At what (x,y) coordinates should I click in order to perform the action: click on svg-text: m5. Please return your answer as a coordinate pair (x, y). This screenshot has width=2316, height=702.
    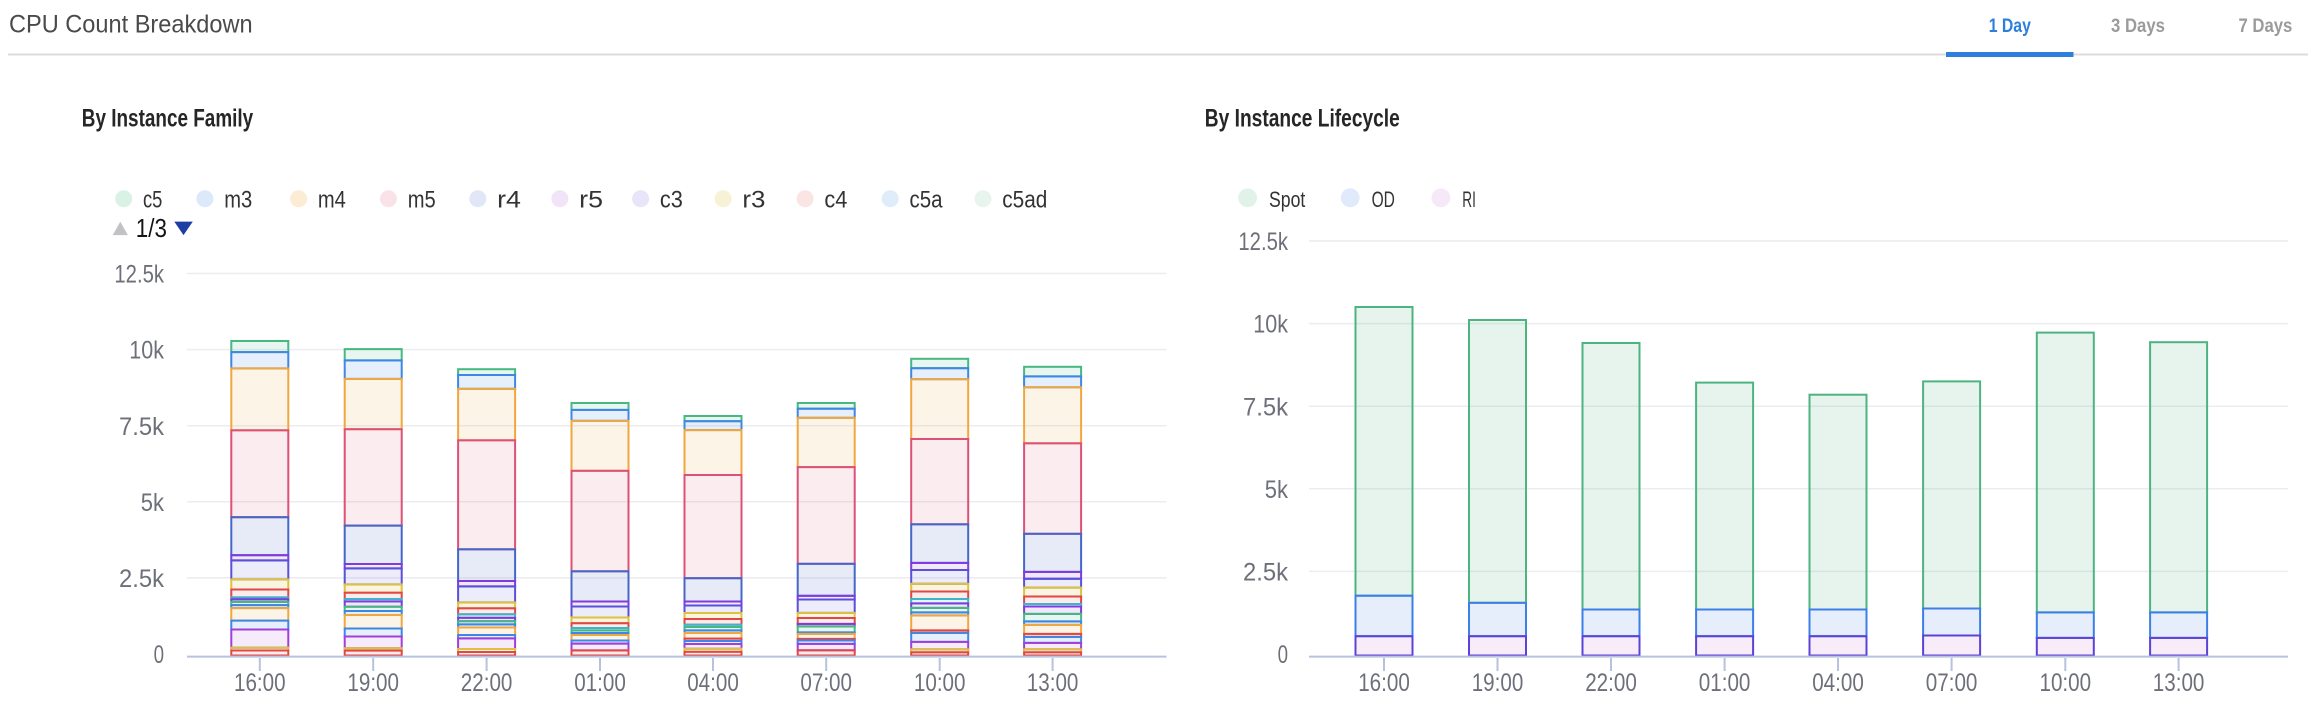
    Looking at the image, I should click on (422, 199).